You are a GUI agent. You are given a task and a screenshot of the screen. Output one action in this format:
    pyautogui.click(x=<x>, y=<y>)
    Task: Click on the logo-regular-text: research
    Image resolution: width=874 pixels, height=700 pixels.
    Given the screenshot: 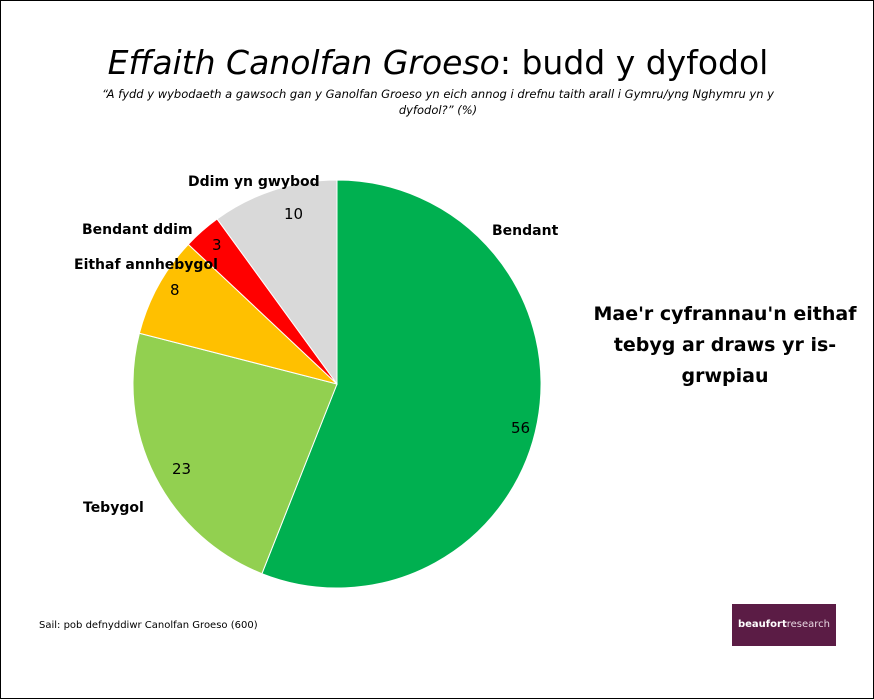 What is the action you would take?
    pyautogui.click(x=808, y=624)
    